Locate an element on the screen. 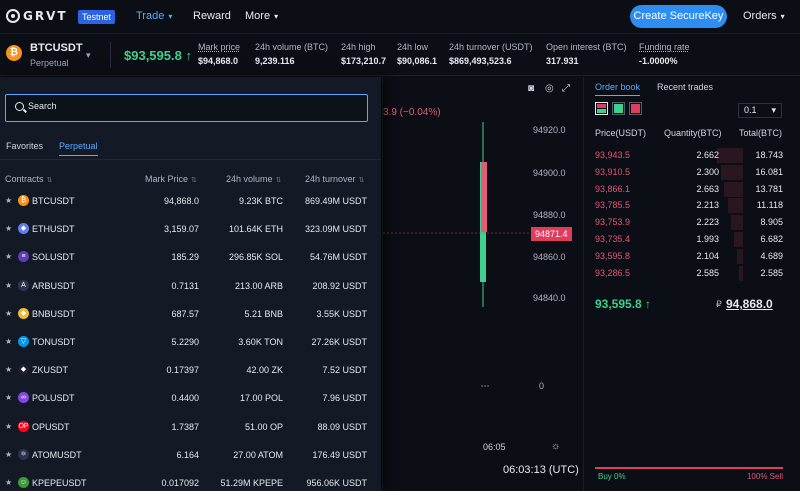  contract-row: ★ ▽ TONUSDT 5.2290 3.60K TON 27.26K USDT is located at coordinates (190, 342).